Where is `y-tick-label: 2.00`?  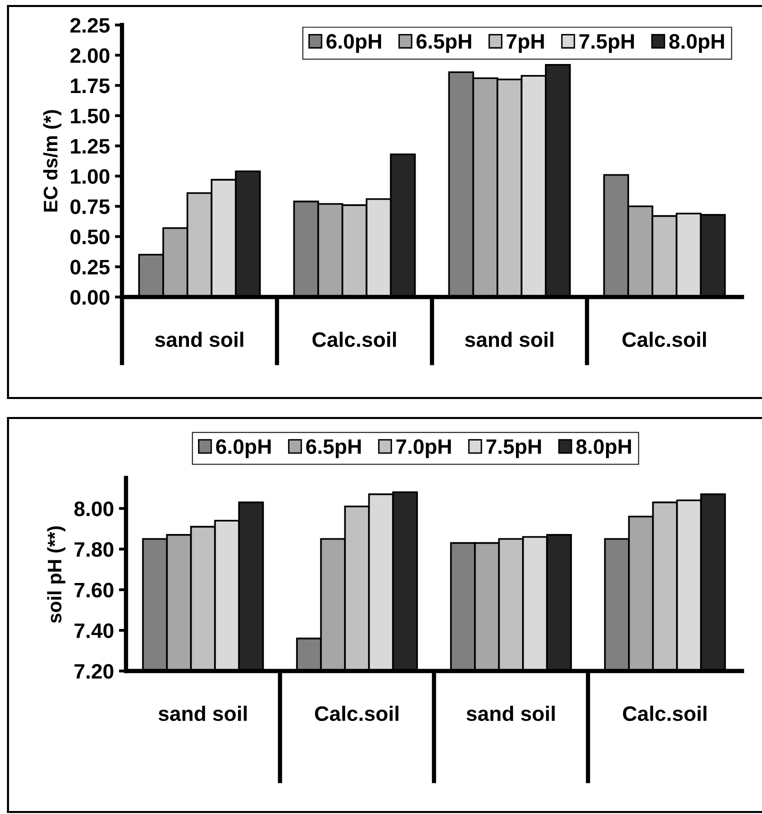
y-tick-label: 2.00 is located at coordinates (90, 55).